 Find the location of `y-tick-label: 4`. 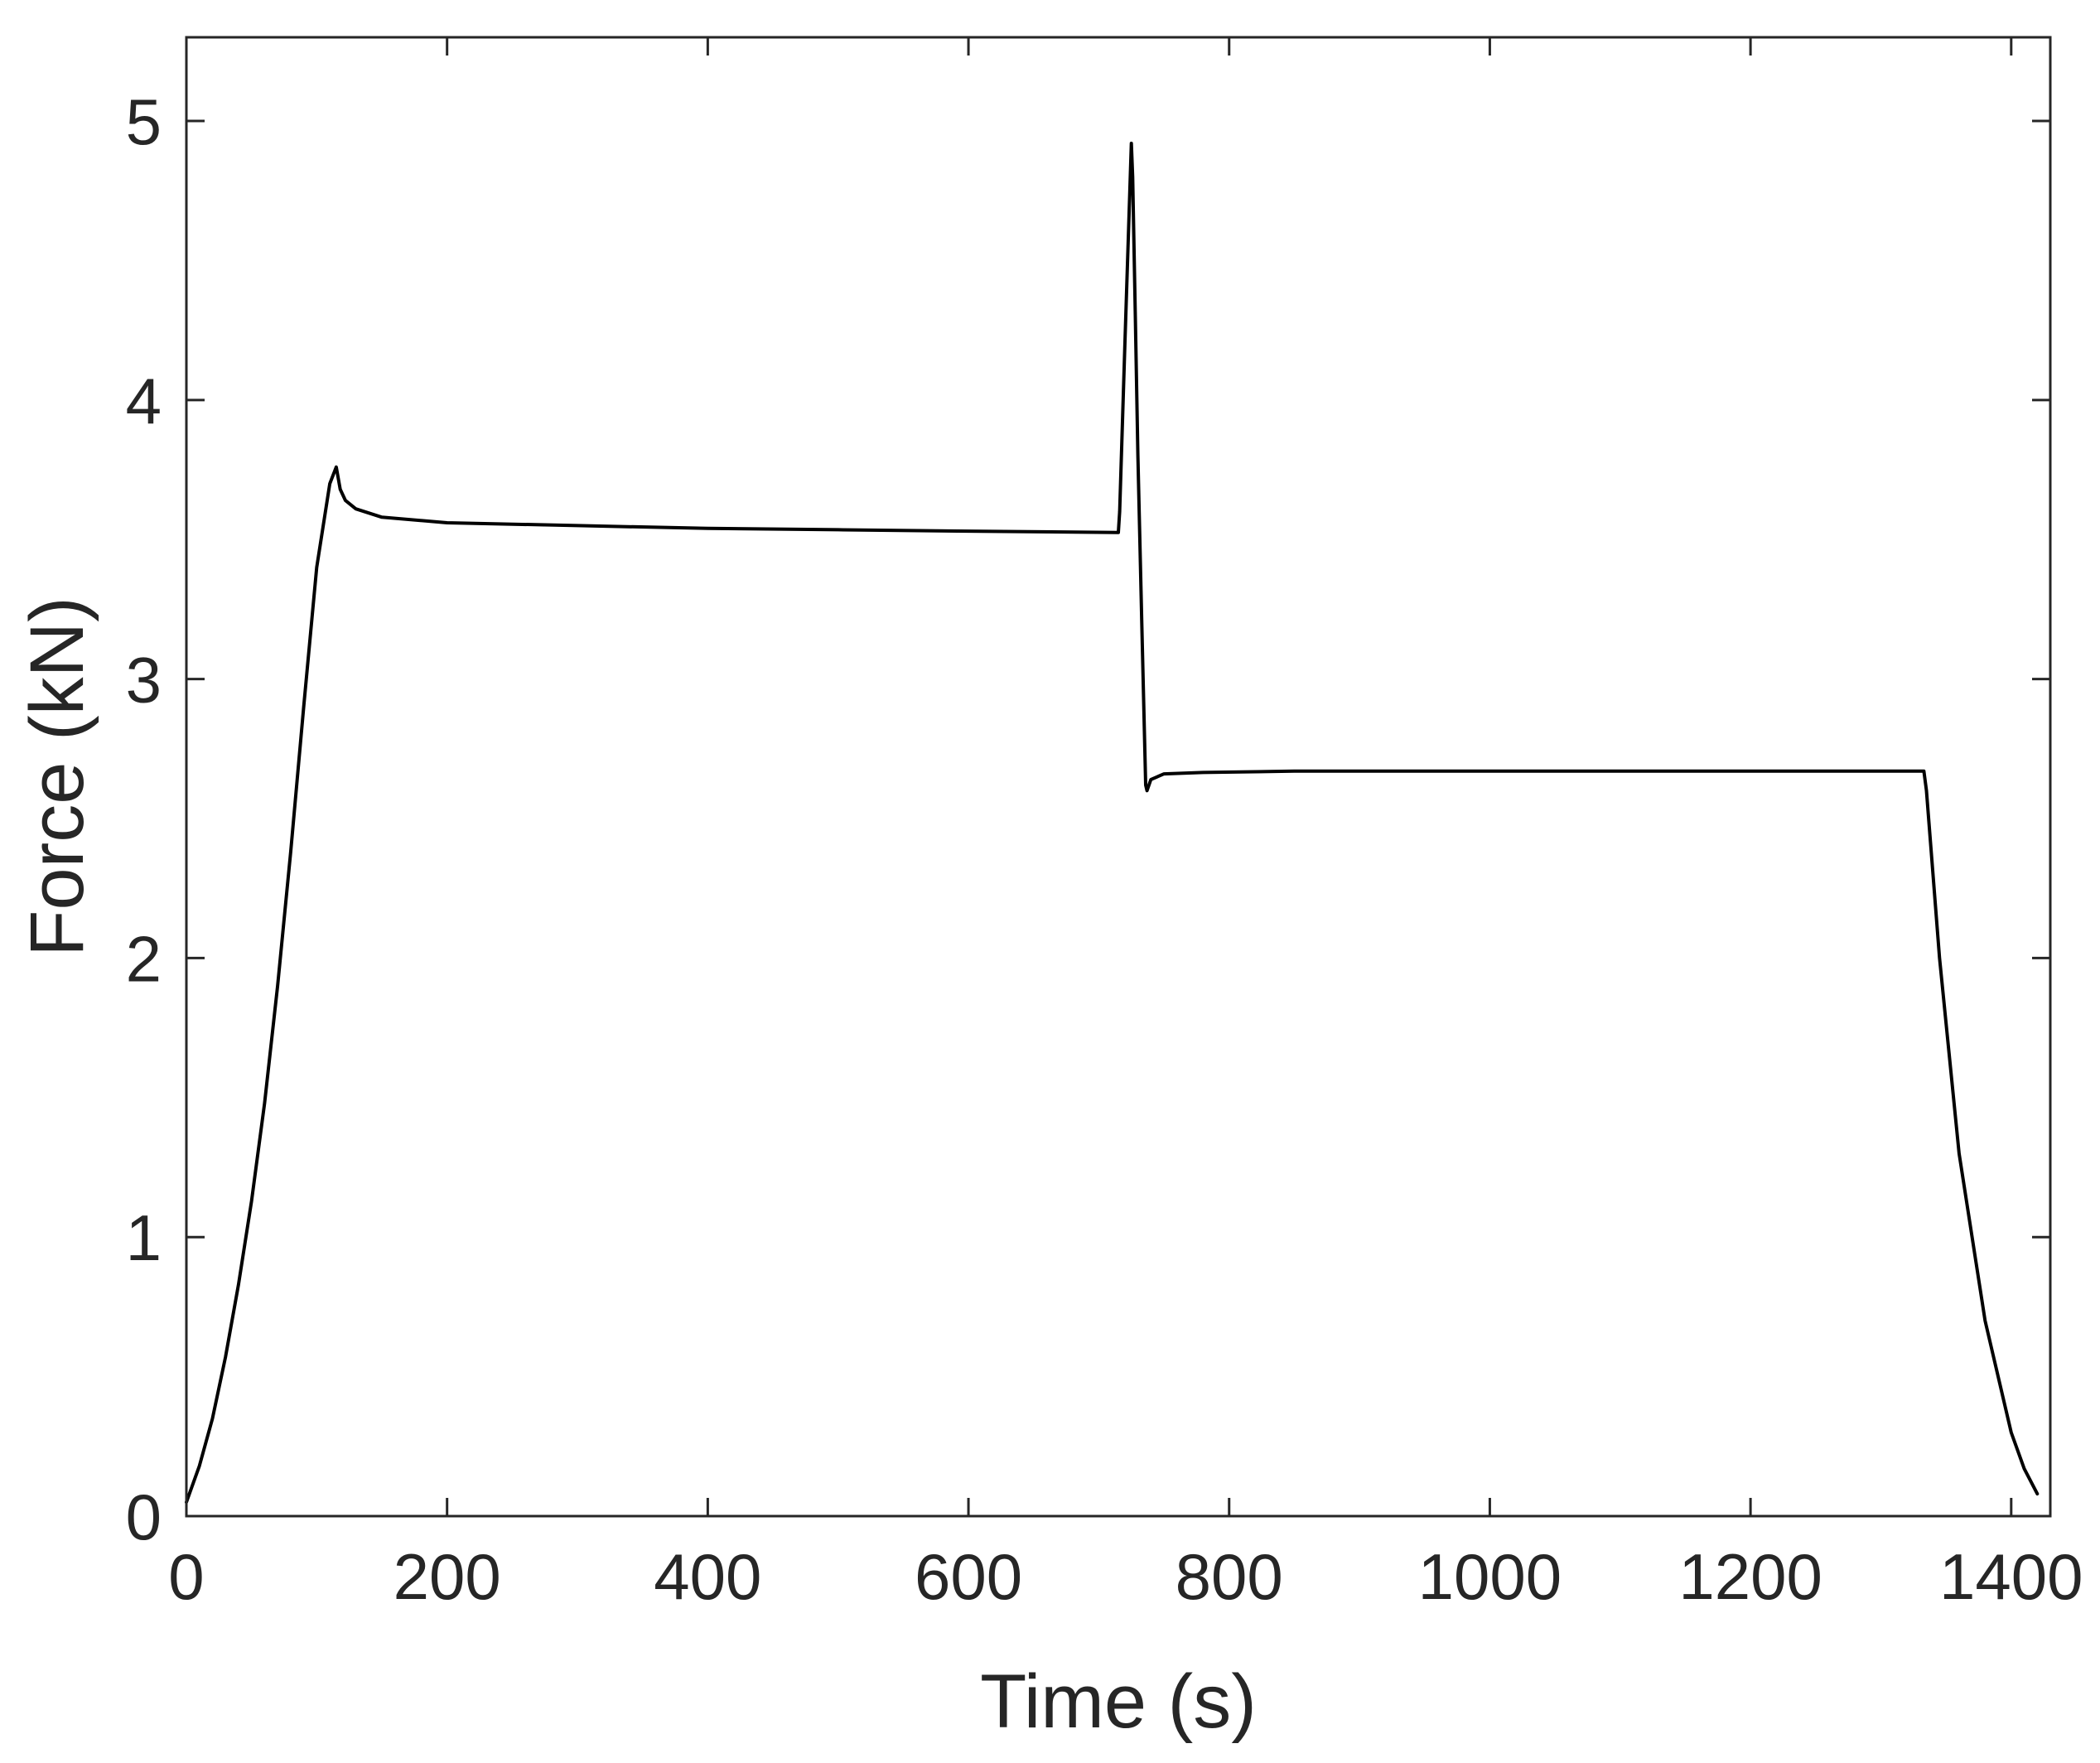

y-tick-label: 4 is located at coordinates (144, 401).